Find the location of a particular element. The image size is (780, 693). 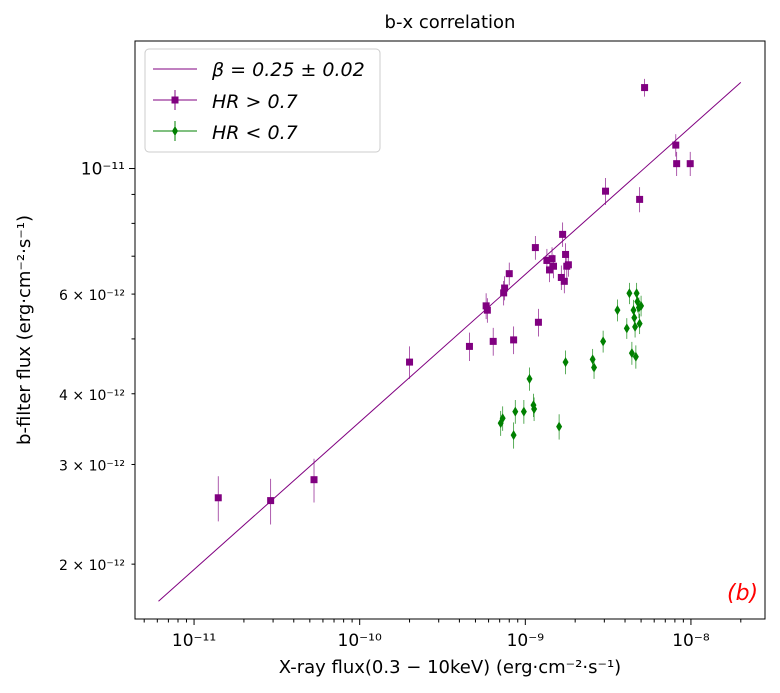

legend-hrhigh-marker is located at coordinates (175, 100).